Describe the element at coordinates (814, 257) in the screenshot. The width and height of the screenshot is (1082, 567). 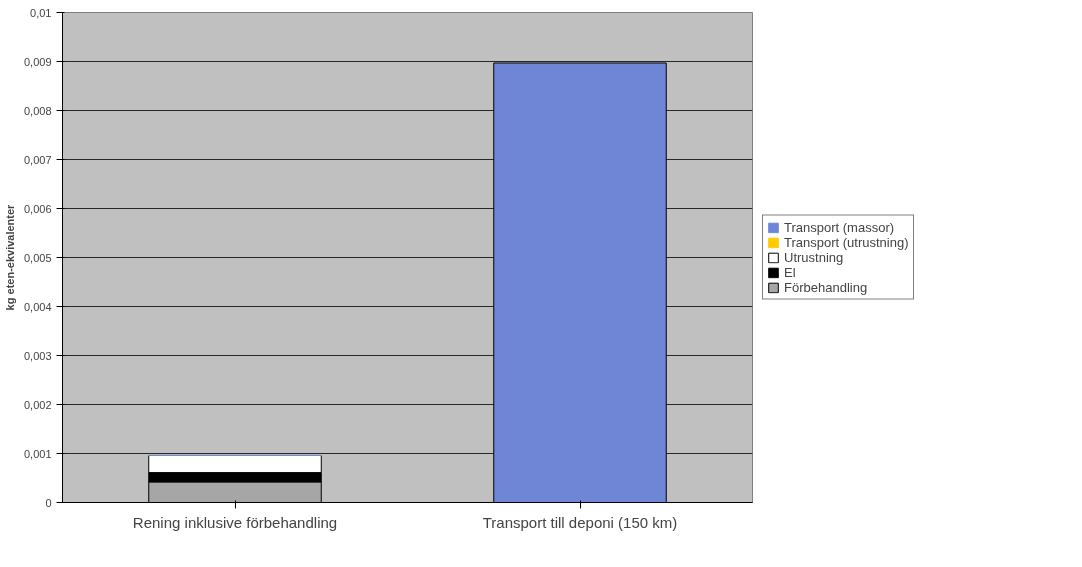
I see `legend-label: Utrustning` at that location.